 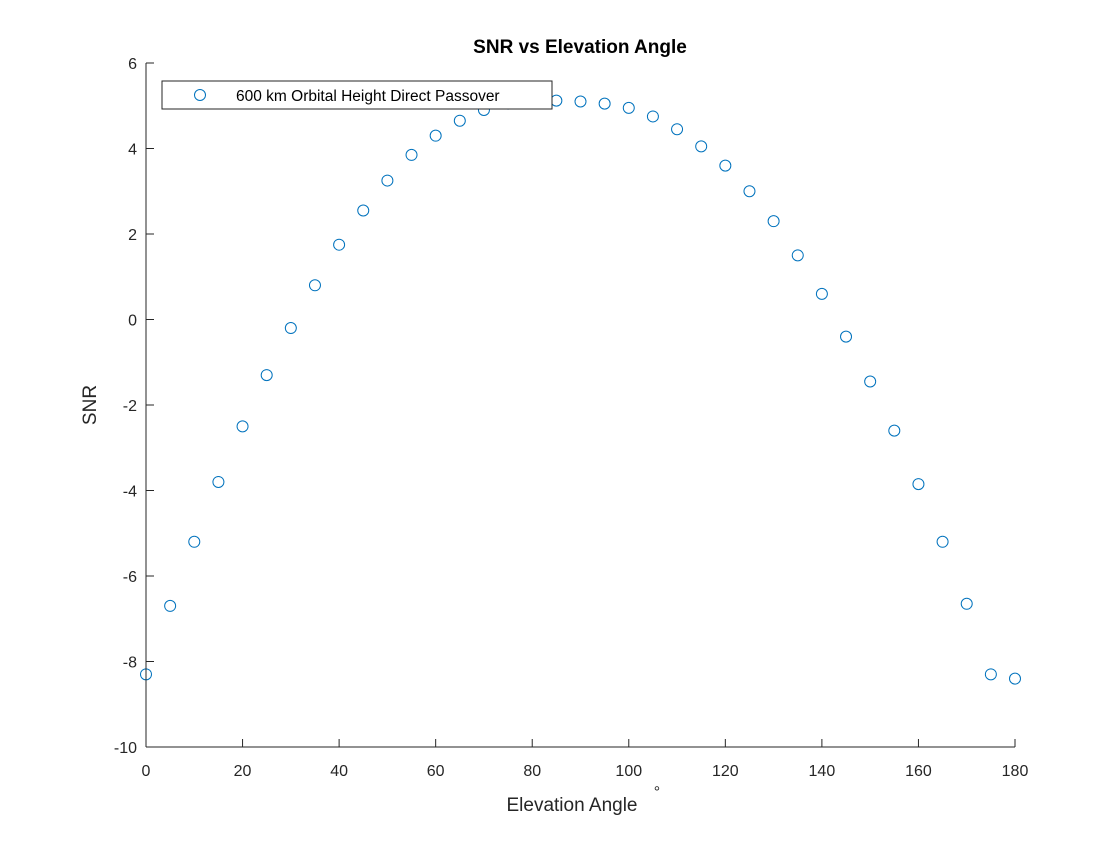 I want to click on x-ticks: 0 20 40 60 80 100 120 140 160 180, so click(x=585, y=759).